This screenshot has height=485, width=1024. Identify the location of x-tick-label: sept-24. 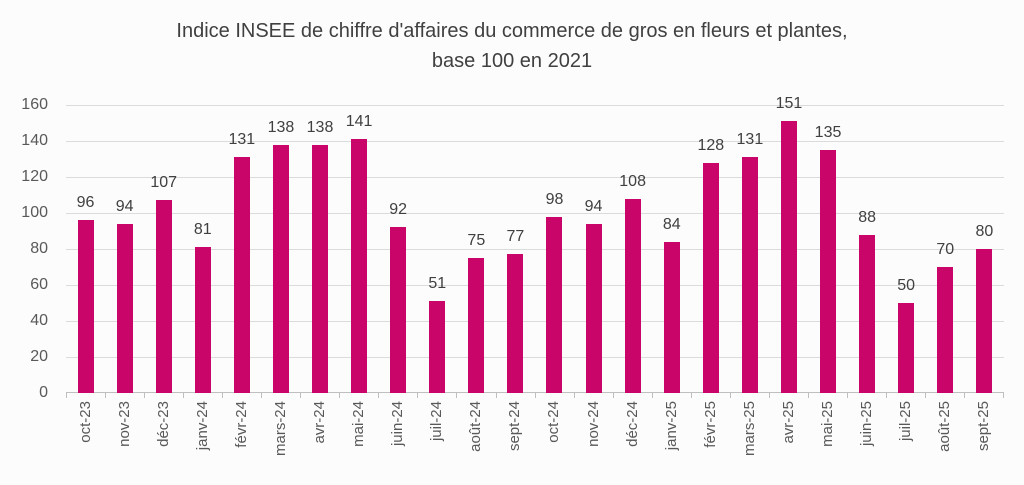
(515, 426).